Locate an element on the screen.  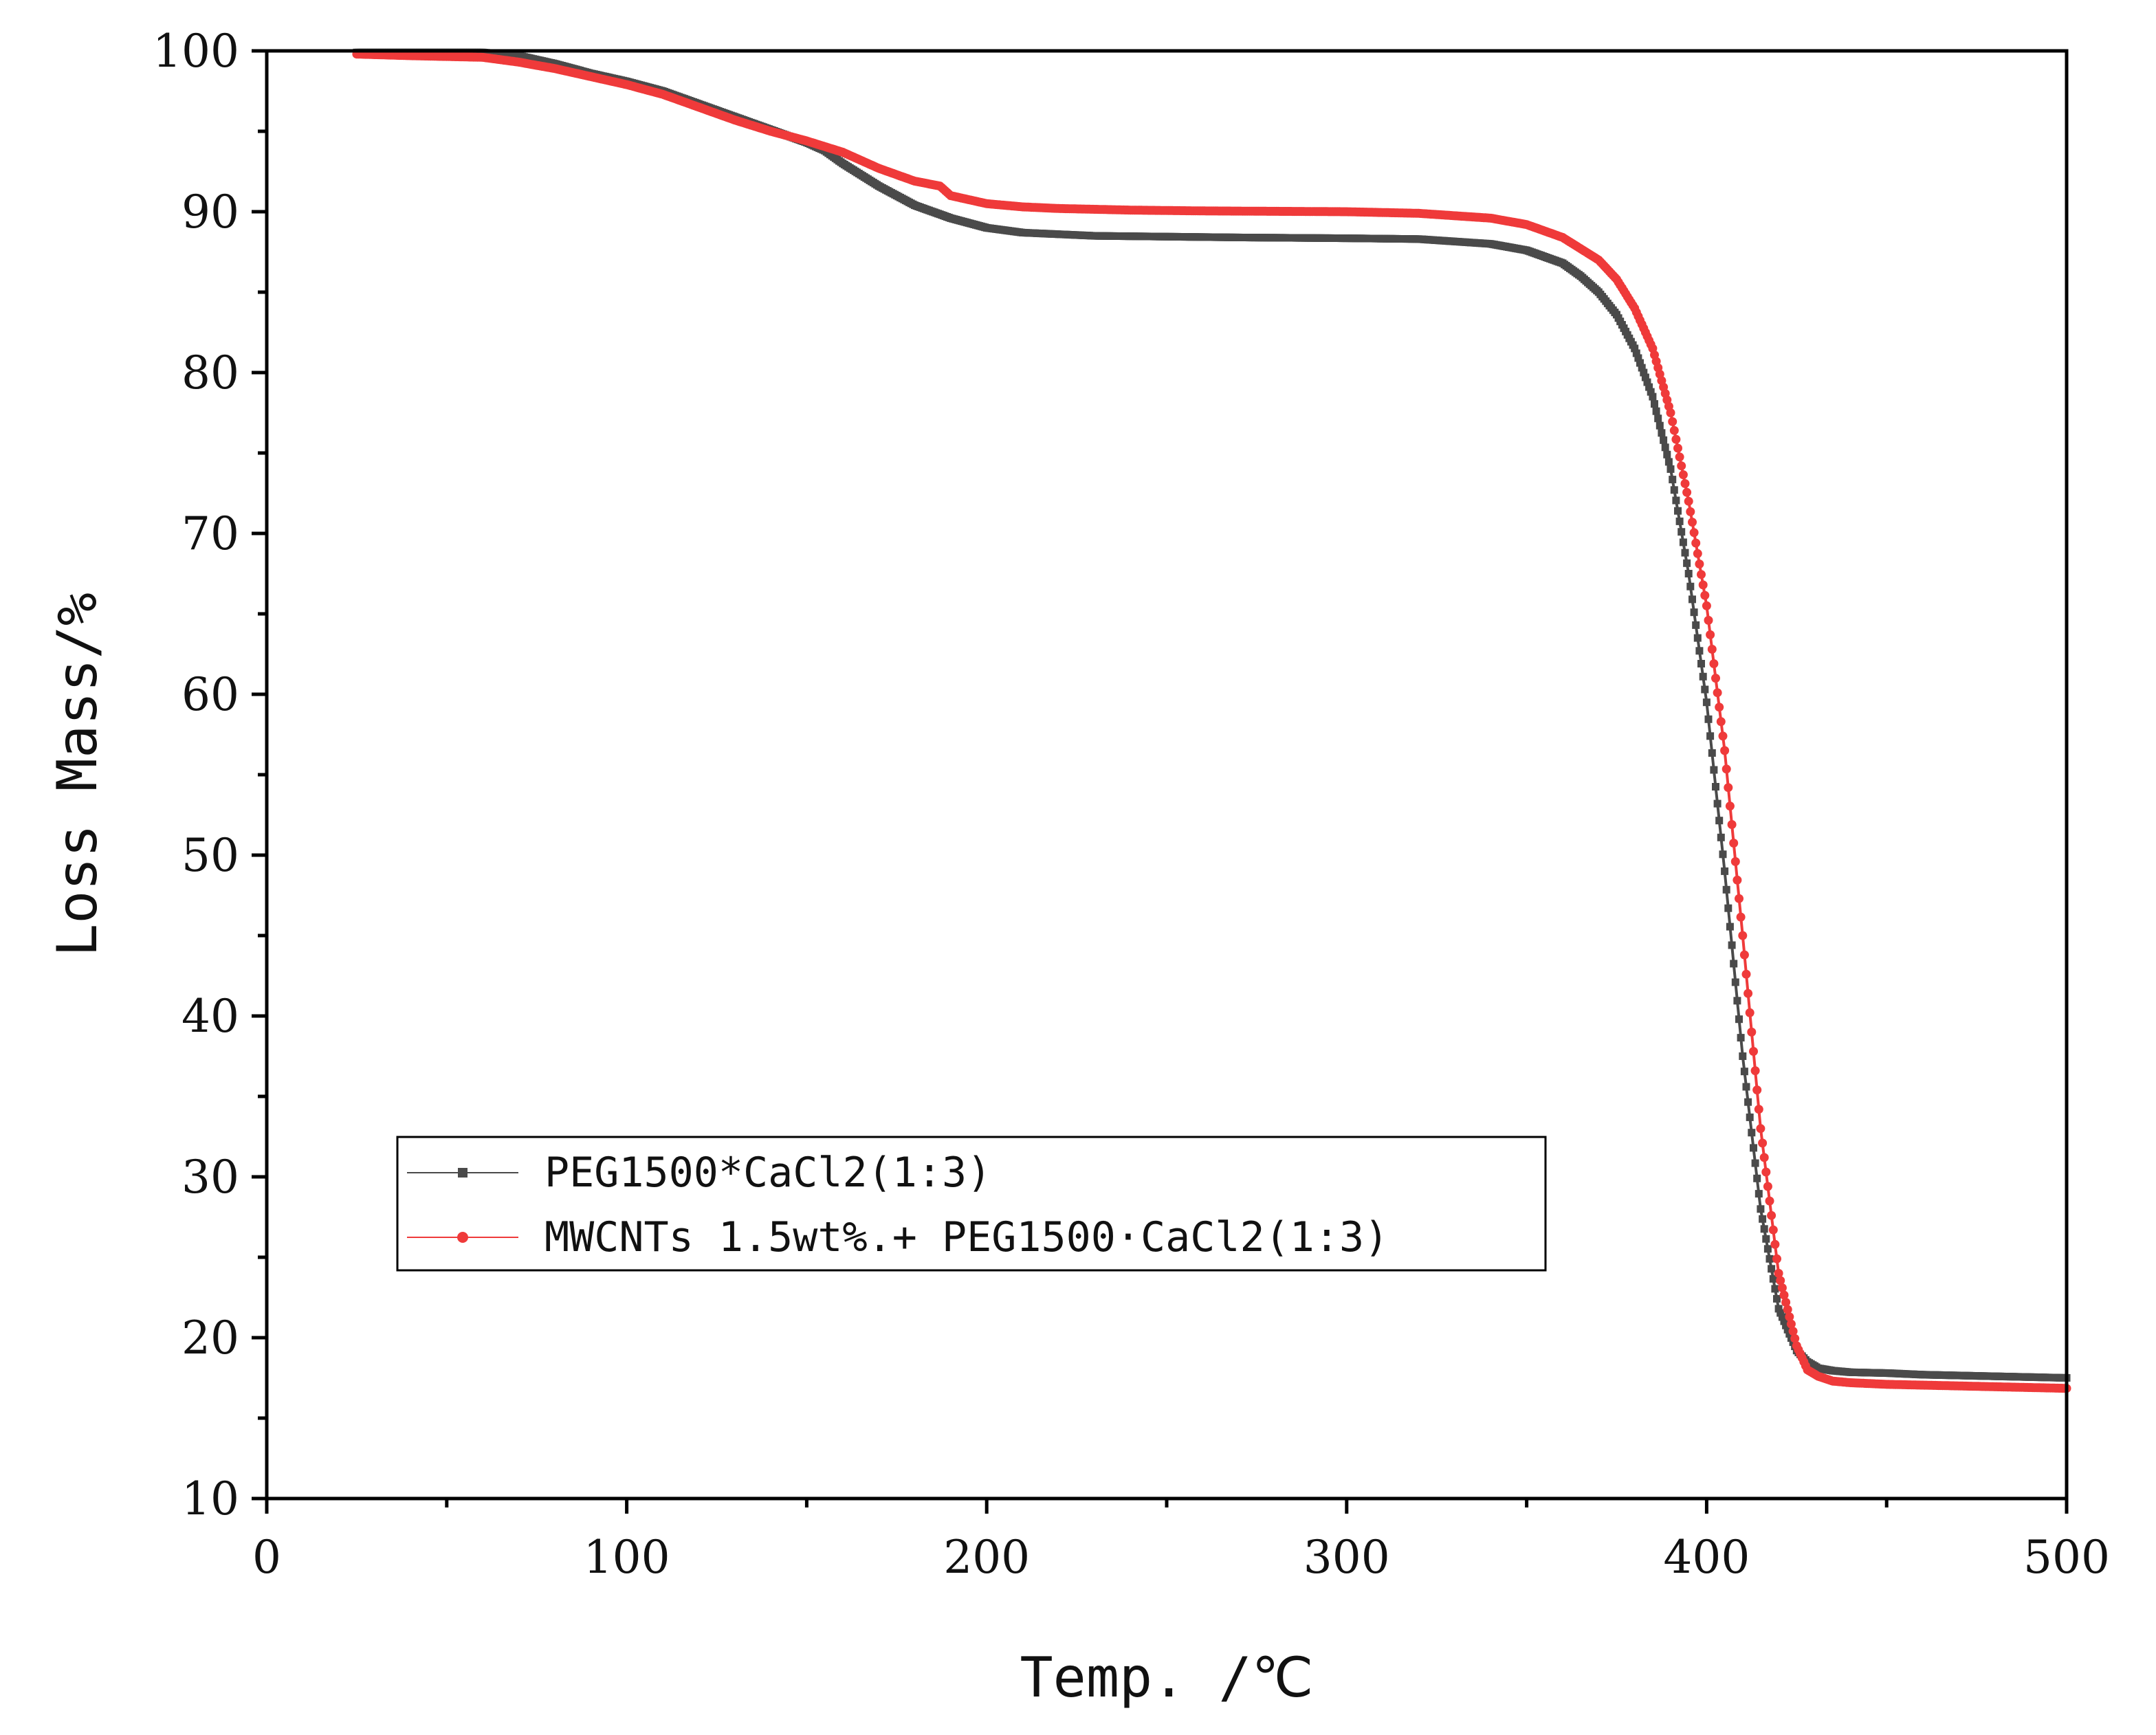
legend-label-series-1: PEG1500*CaCl2(1:3) is located at coordinates (768, 1173).